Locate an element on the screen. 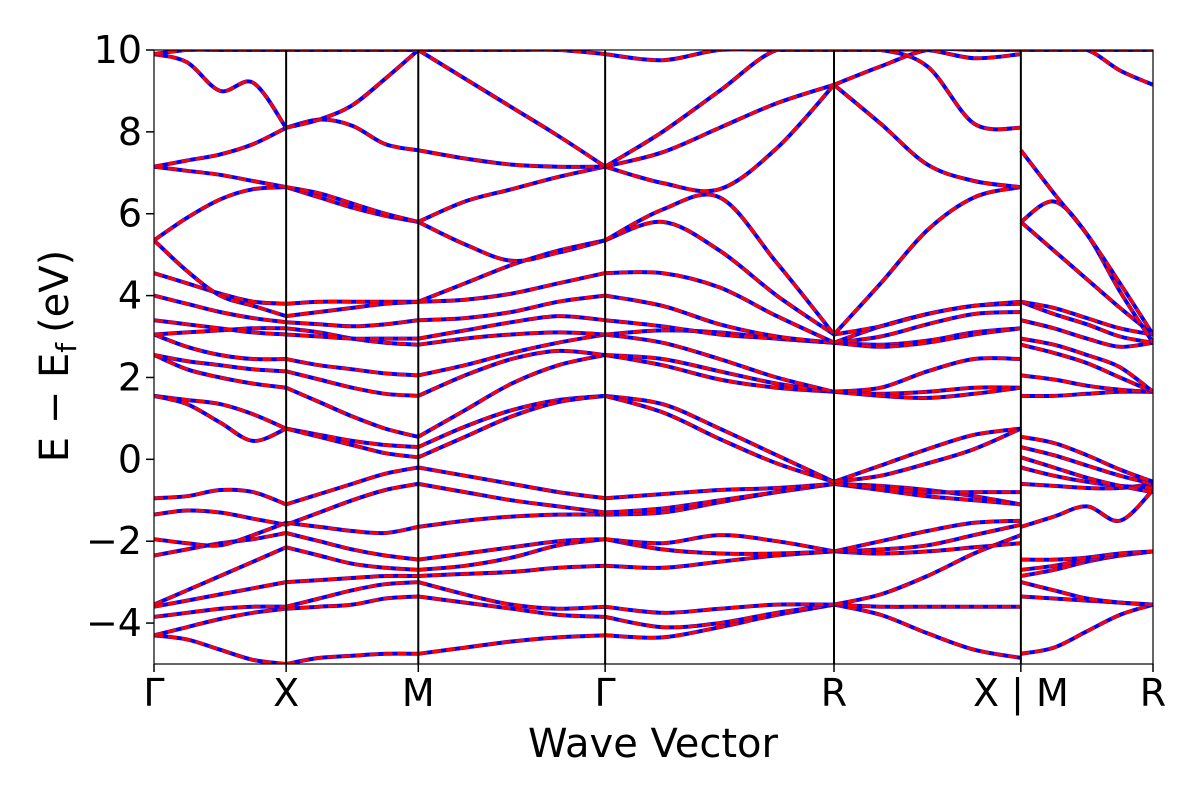 The width and height of the screenshot is (1200, 800). x-tick-label: X is located at coordinates (286, 693).